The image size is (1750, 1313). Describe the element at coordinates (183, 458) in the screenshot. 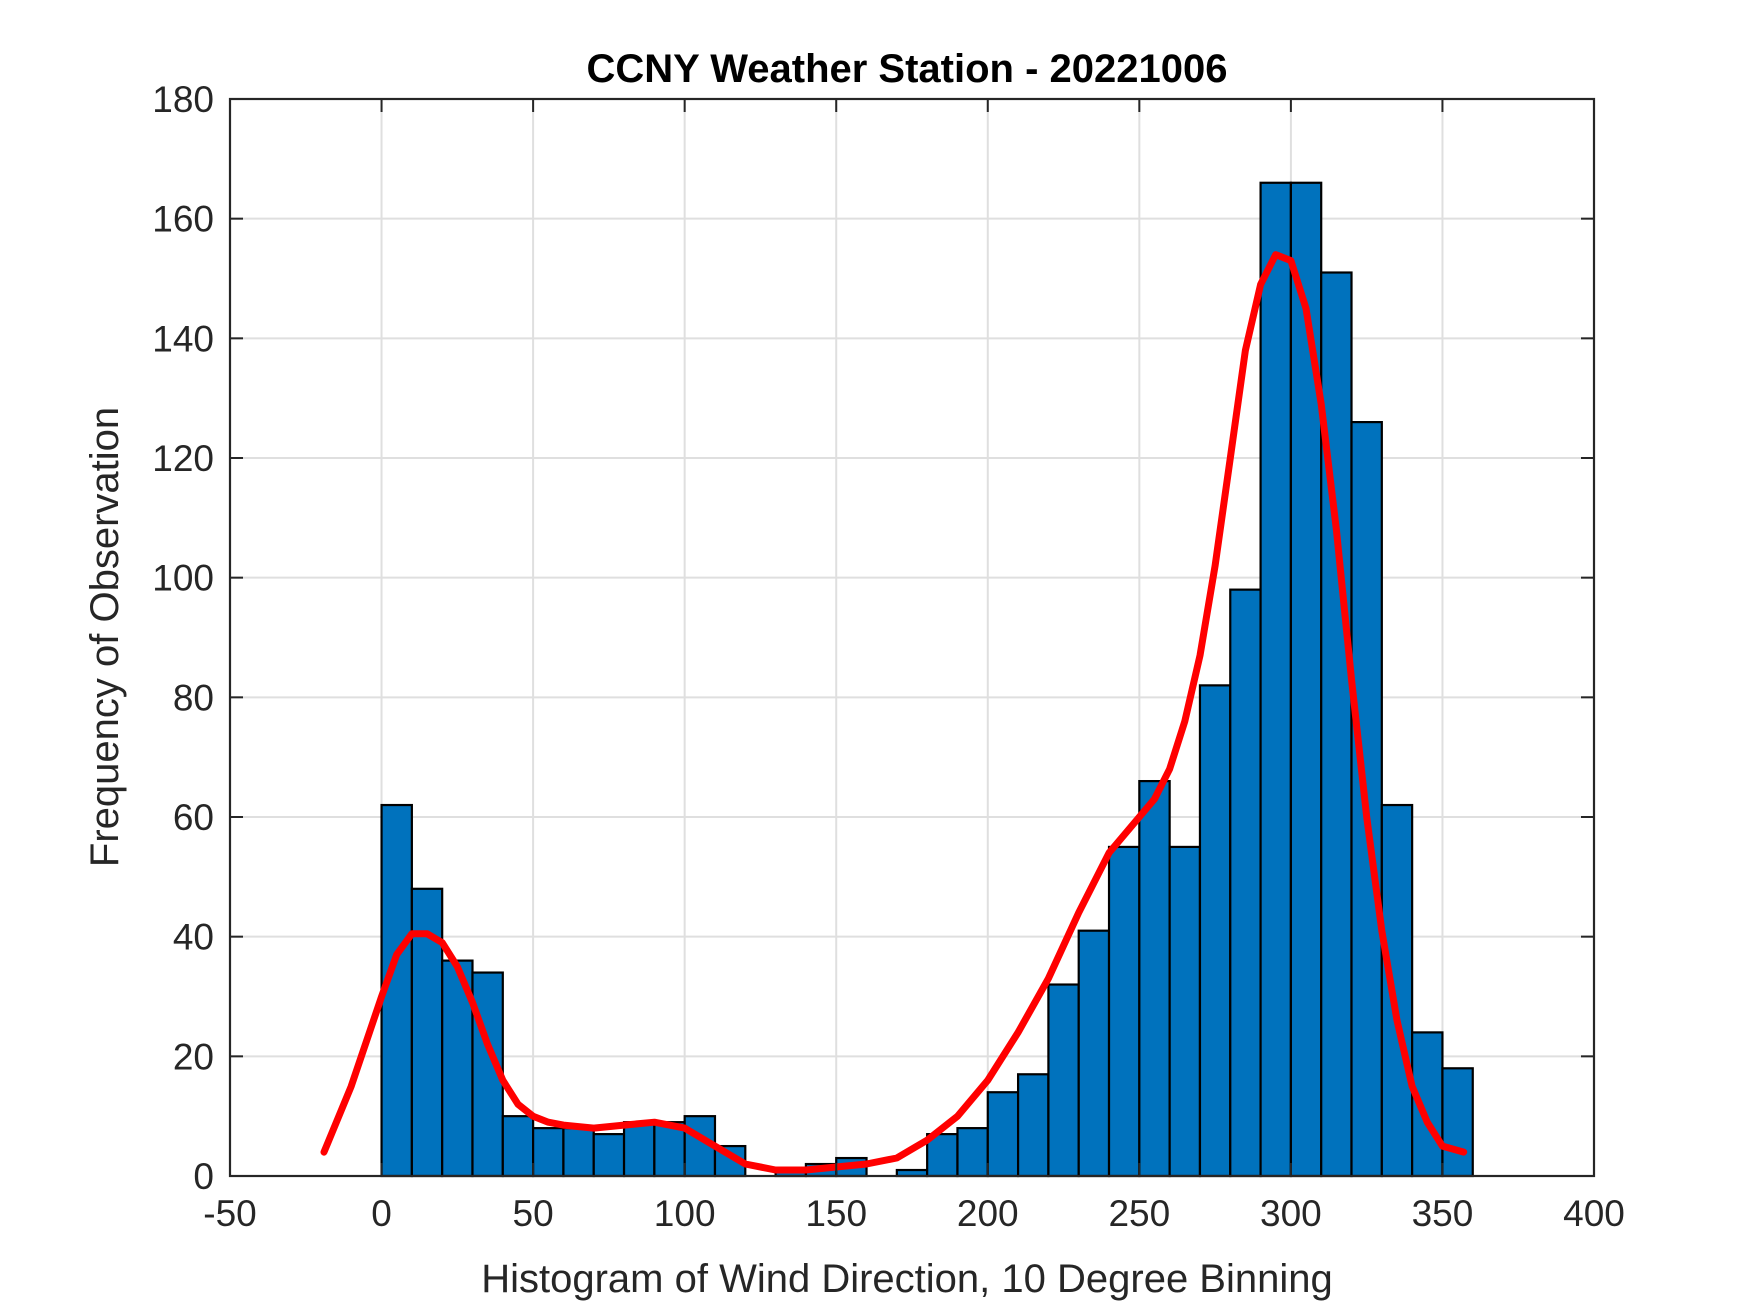

I see `y-tick-label: 120` at that location.